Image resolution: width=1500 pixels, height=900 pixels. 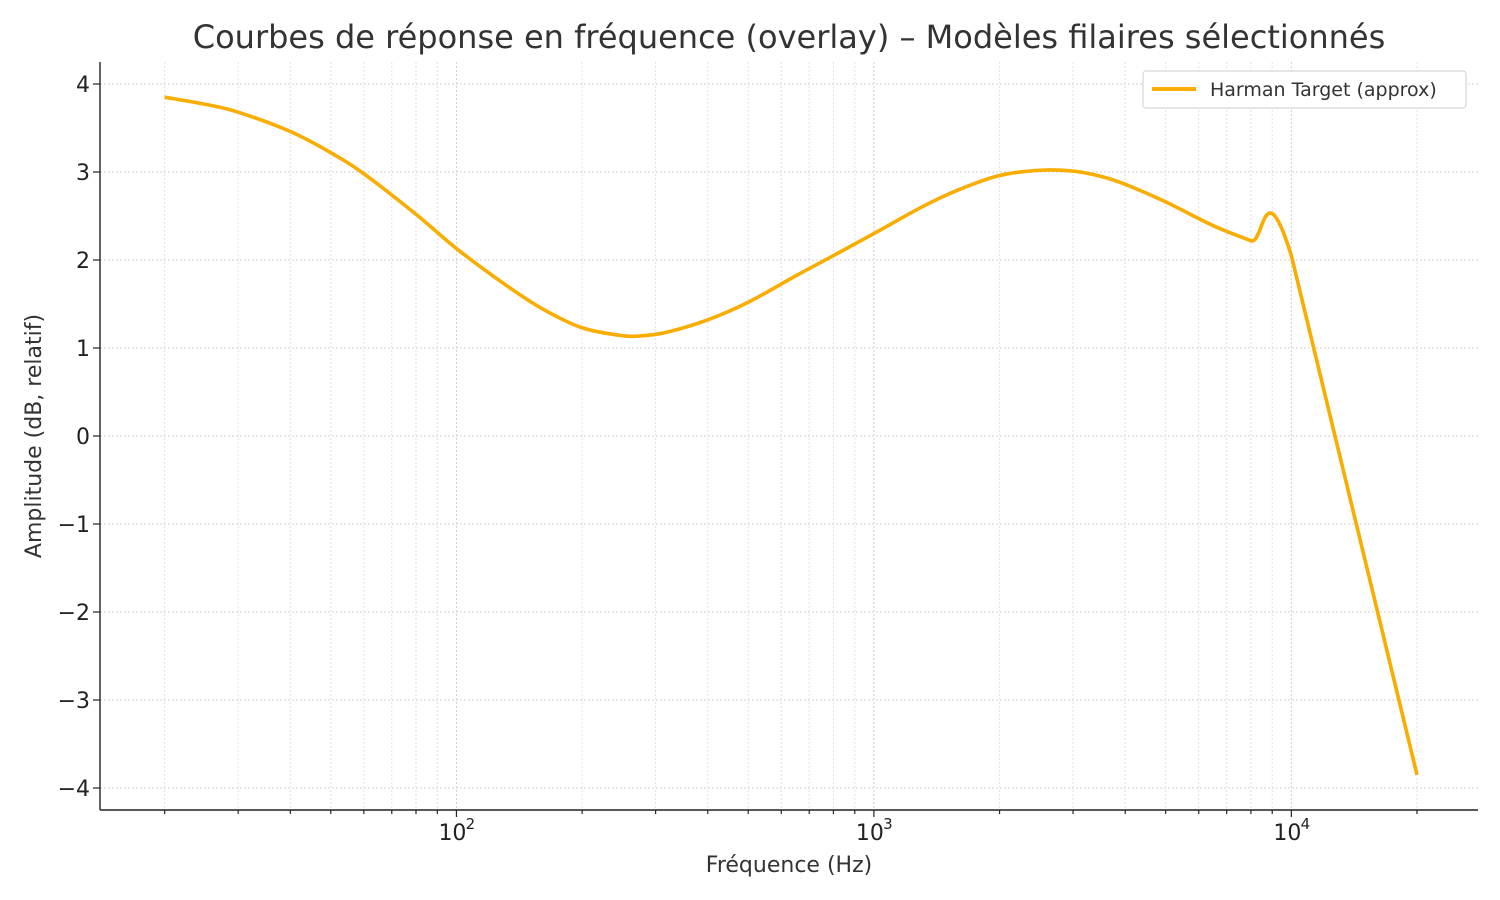 I want to click on y-tick-label: −1, so click(x=74, y=525).